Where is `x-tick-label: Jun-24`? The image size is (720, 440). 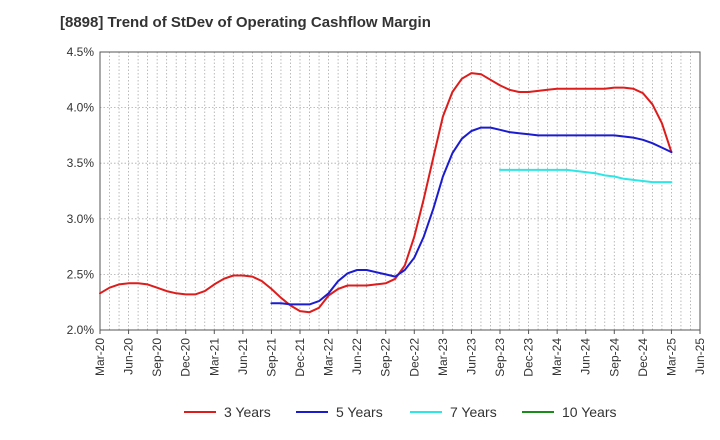
x-tick-label: Jun-24 is located at coordinates (586, 356).